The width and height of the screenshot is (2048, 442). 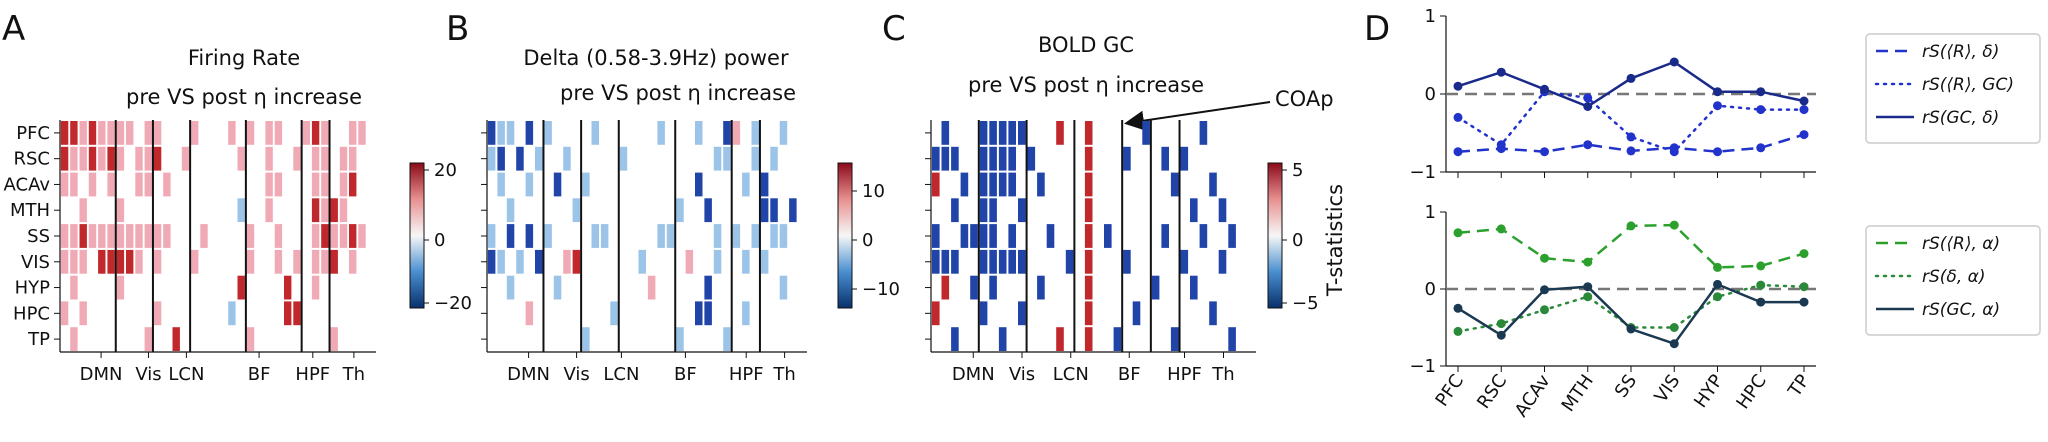 I want to click on heatmap-c-group-label: HPF, so click(x=1184, y=374).